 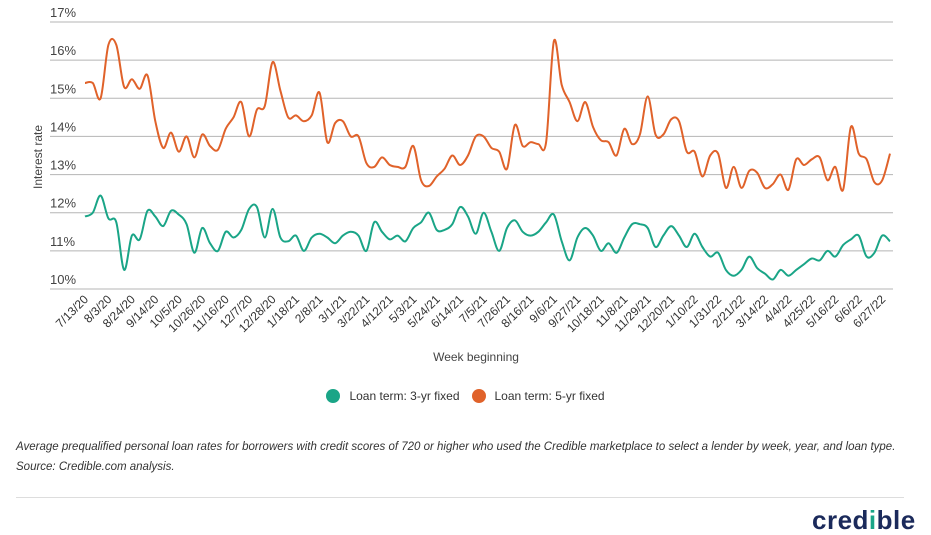 I want to click on legend-label-3yr: Loan term: 3-yr fixed, so click(x=404, y=396).